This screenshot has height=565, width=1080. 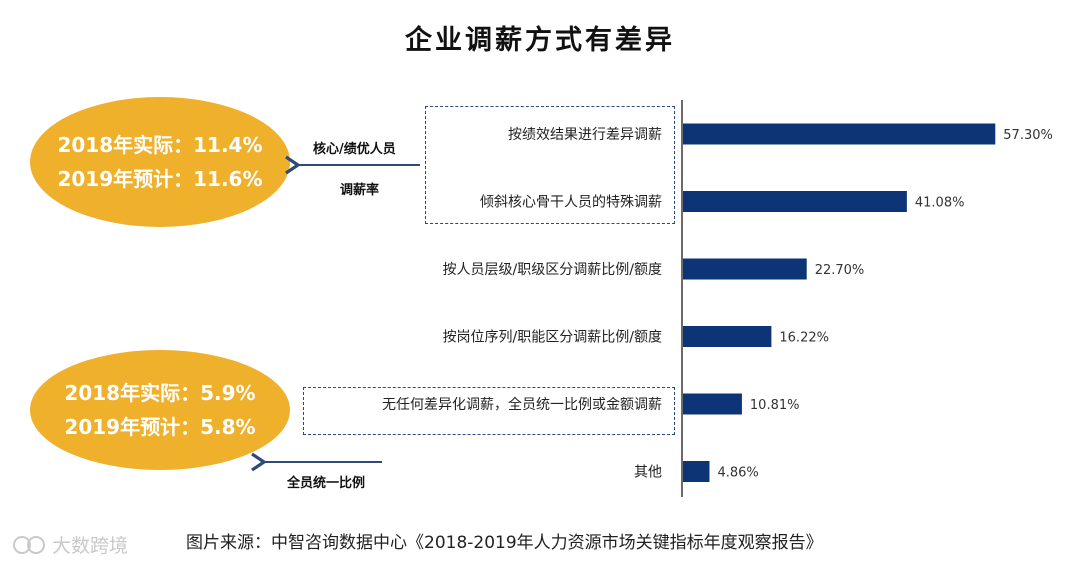 What do you see at coordinates (326, 483) in the screenshot?
I see `note-uniform-label: 全员统一比例` at bounding box center [326, 483].